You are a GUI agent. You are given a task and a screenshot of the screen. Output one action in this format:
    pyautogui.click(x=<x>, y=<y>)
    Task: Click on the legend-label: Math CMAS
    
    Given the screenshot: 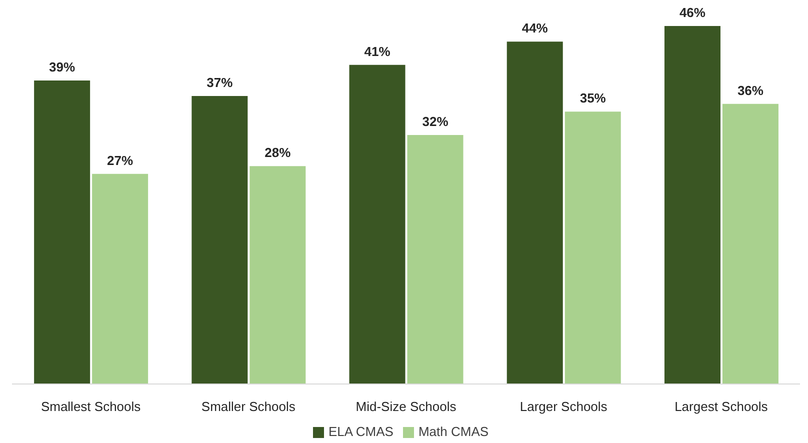 What is the action you would take?
    pyautogui.click(x=453, y=431)
    